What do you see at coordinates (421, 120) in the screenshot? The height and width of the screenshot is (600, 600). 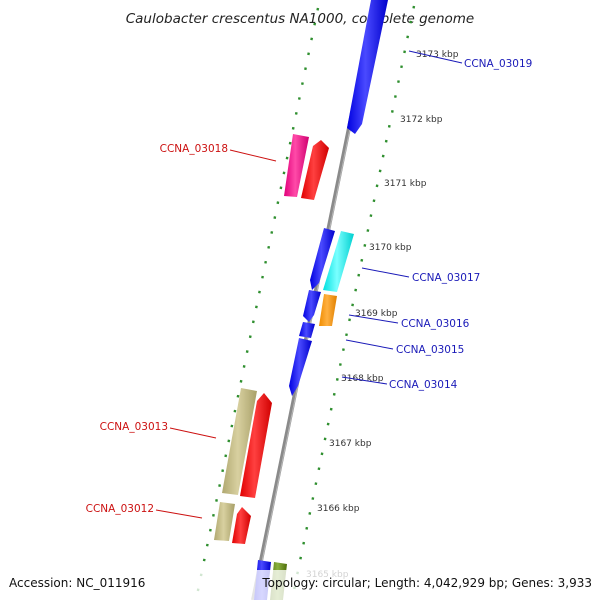 I see `kbp-tick-label: 3172 kbp` at bounding box center [421, 120].